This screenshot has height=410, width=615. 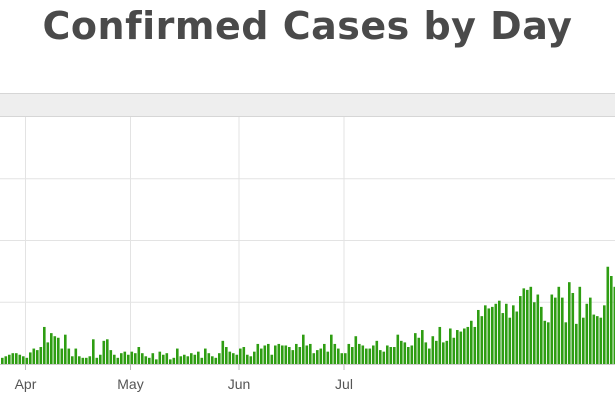 I want to click on chart-title: Confirmed Cases by Day, so click(x=307, y=26).